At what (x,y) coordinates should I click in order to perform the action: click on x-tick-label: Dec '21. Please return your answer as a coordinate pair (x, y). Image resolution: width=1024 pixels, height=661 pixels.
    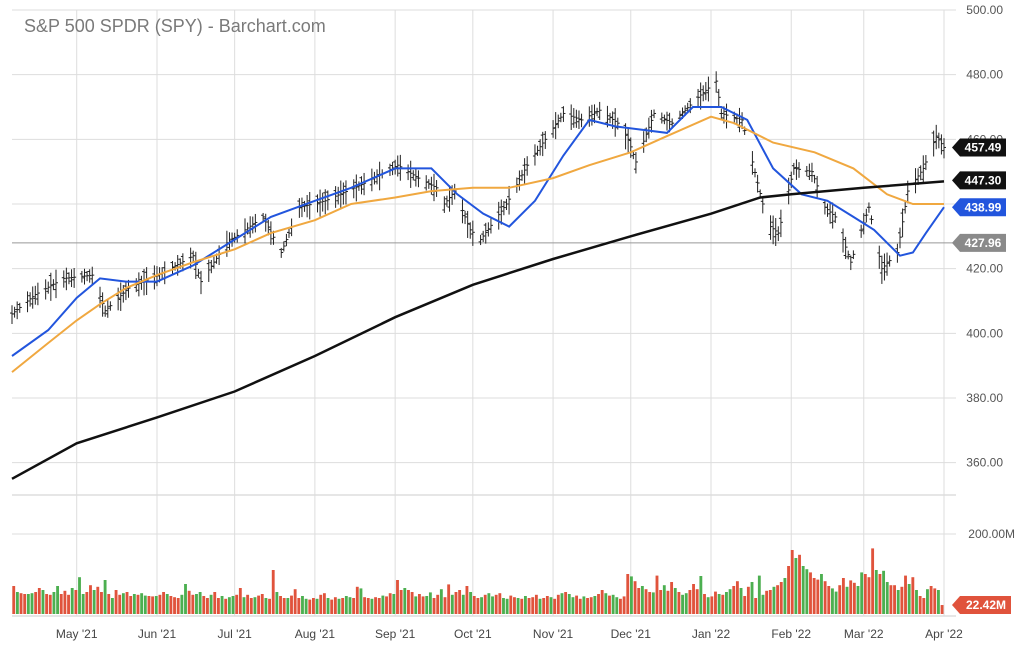
    Looking at the image, I should click on (631, 634).